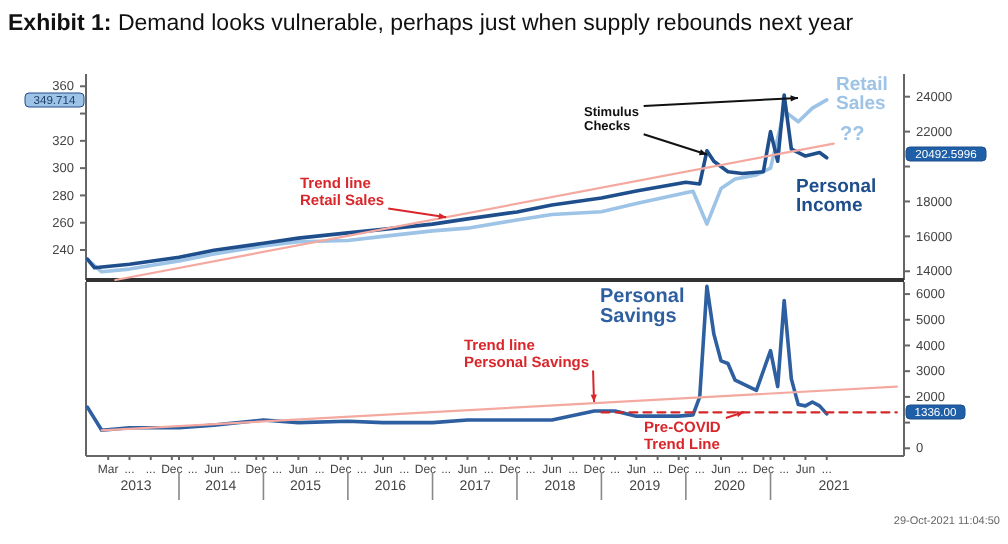  What do you see at coordinates (836, 196) in the screenshot?
I see `series-label: Personal Income` at bounding box center [836, 196].